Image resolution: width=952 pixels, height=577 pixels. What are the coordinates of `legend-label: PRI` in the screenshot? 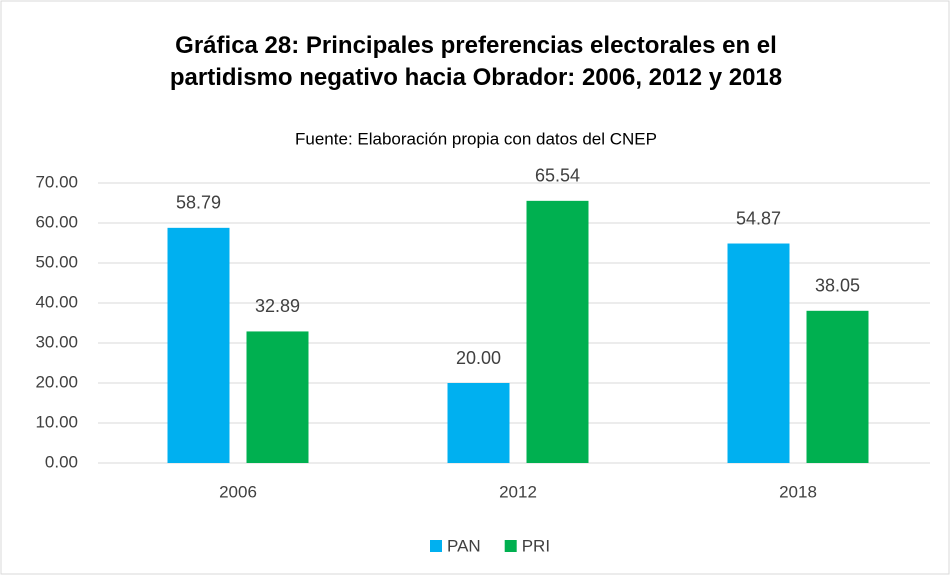 It's located at (536, 545).